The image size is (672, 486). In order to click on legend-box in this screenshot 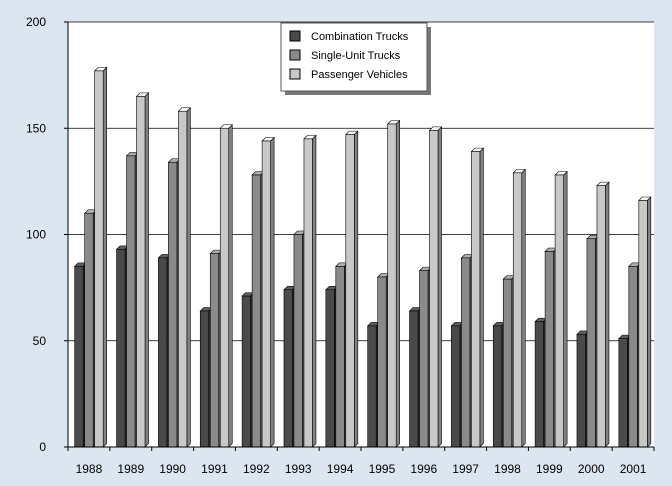, I will do `click(354, 57)`.